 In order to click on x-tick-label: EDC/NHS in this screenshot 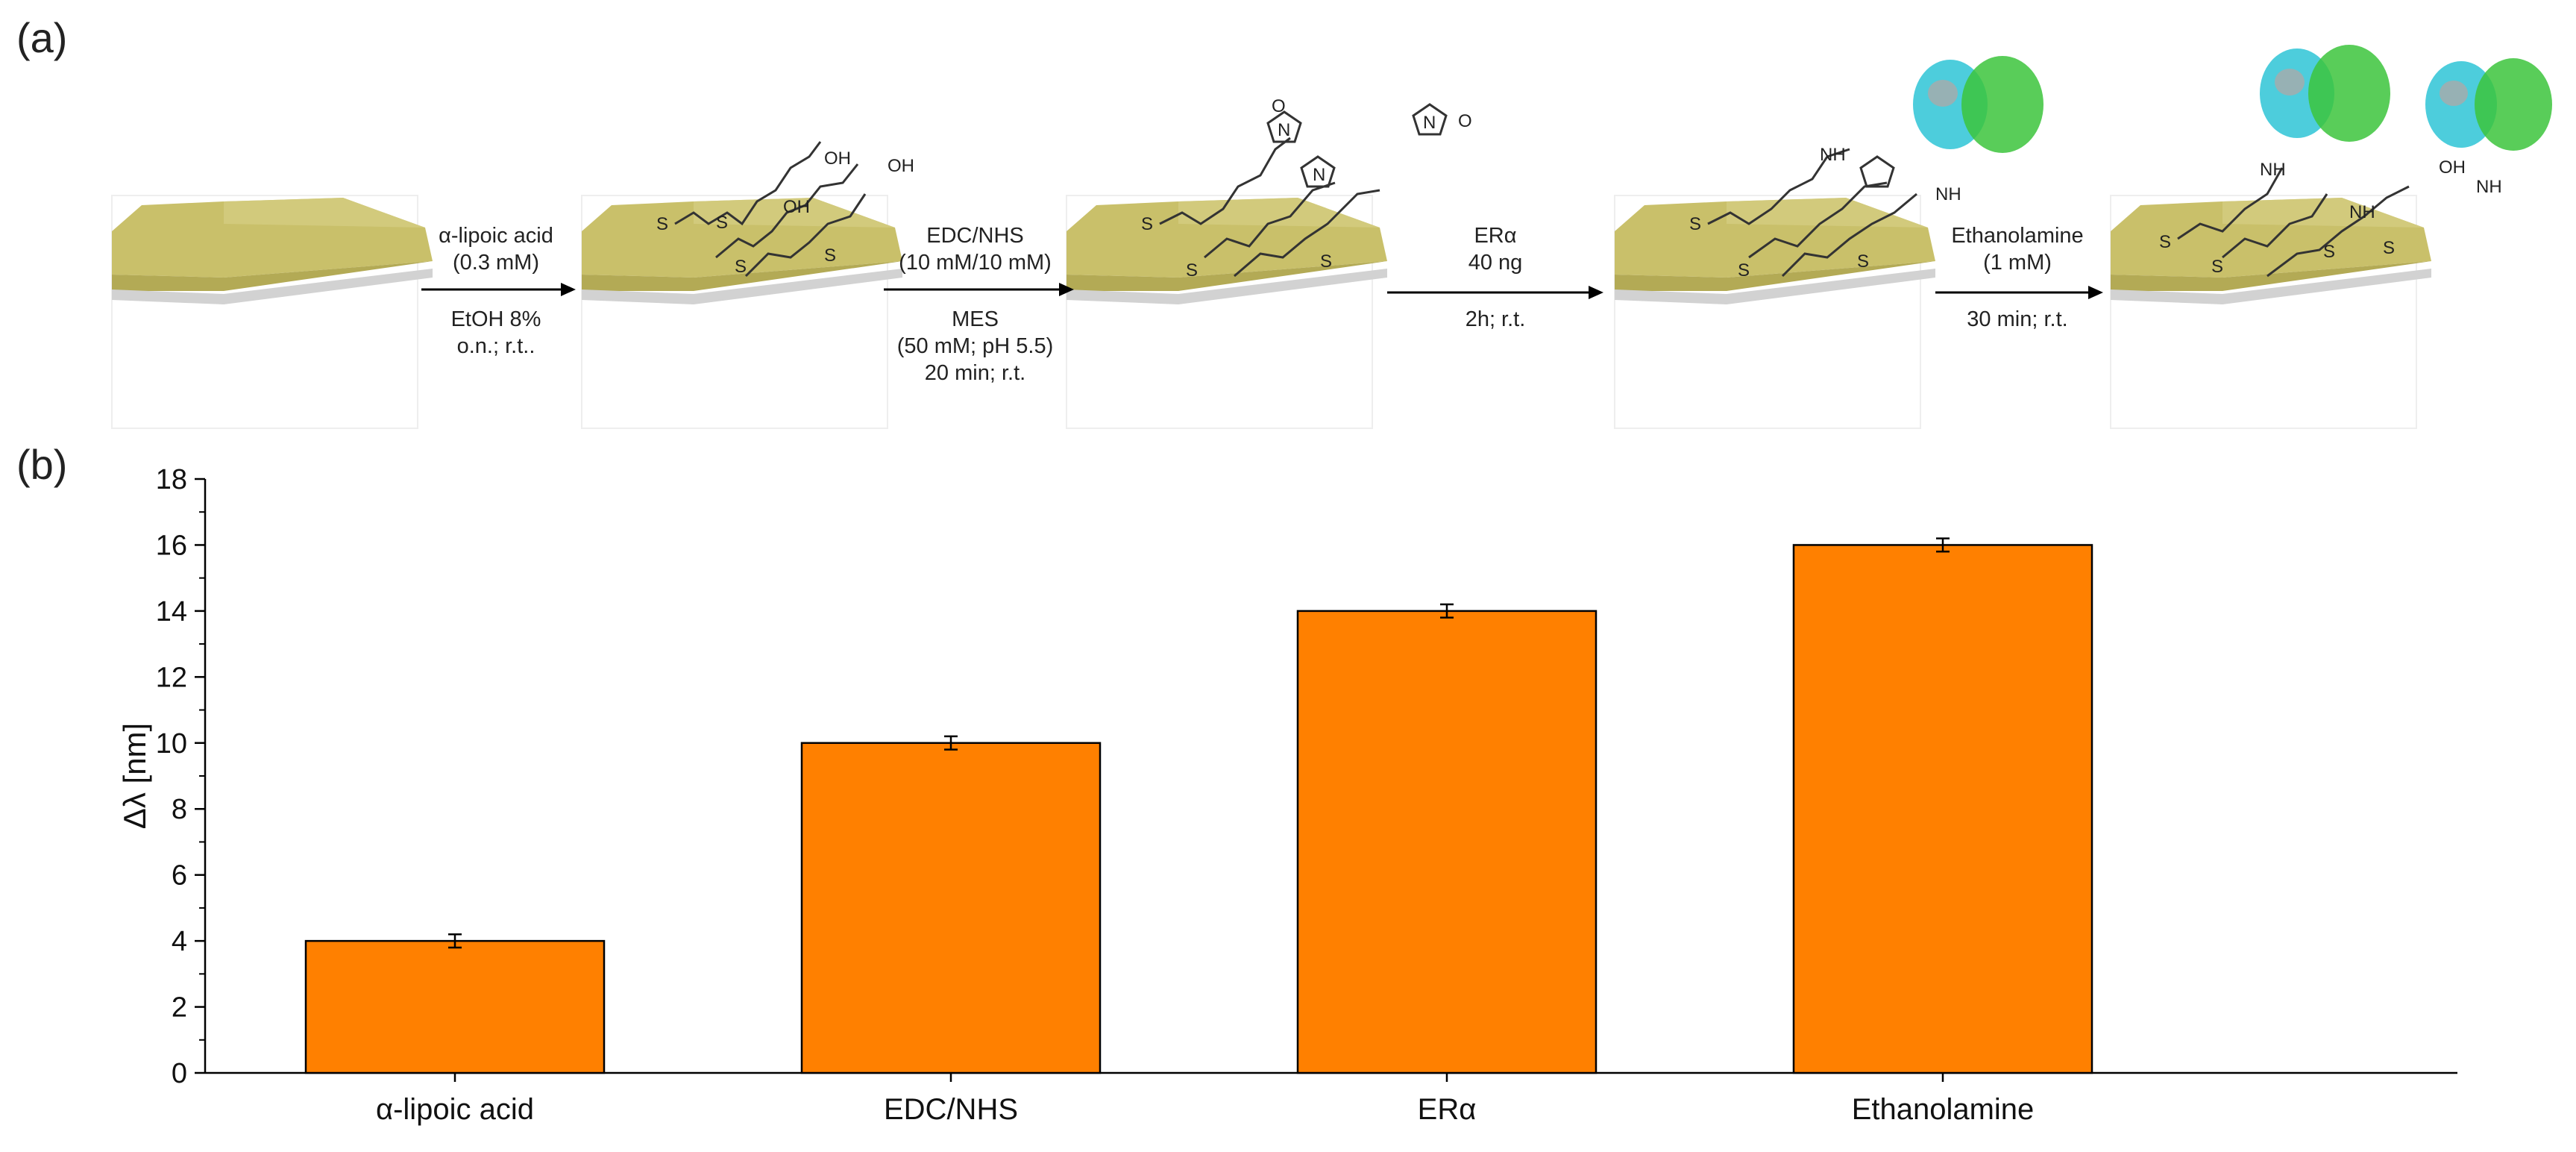, I will do `click(951, 1109)`.